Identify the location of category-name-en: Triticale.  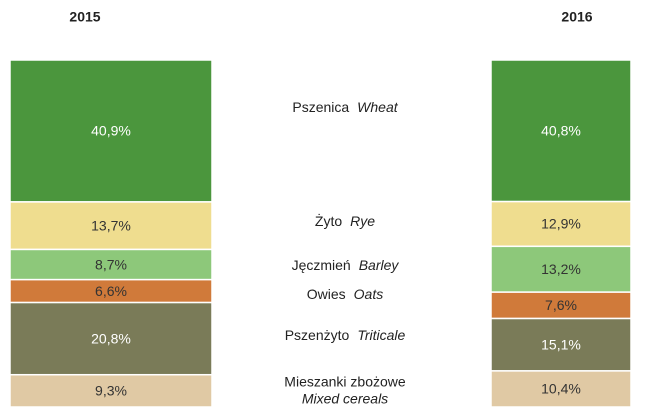
(381, 335).